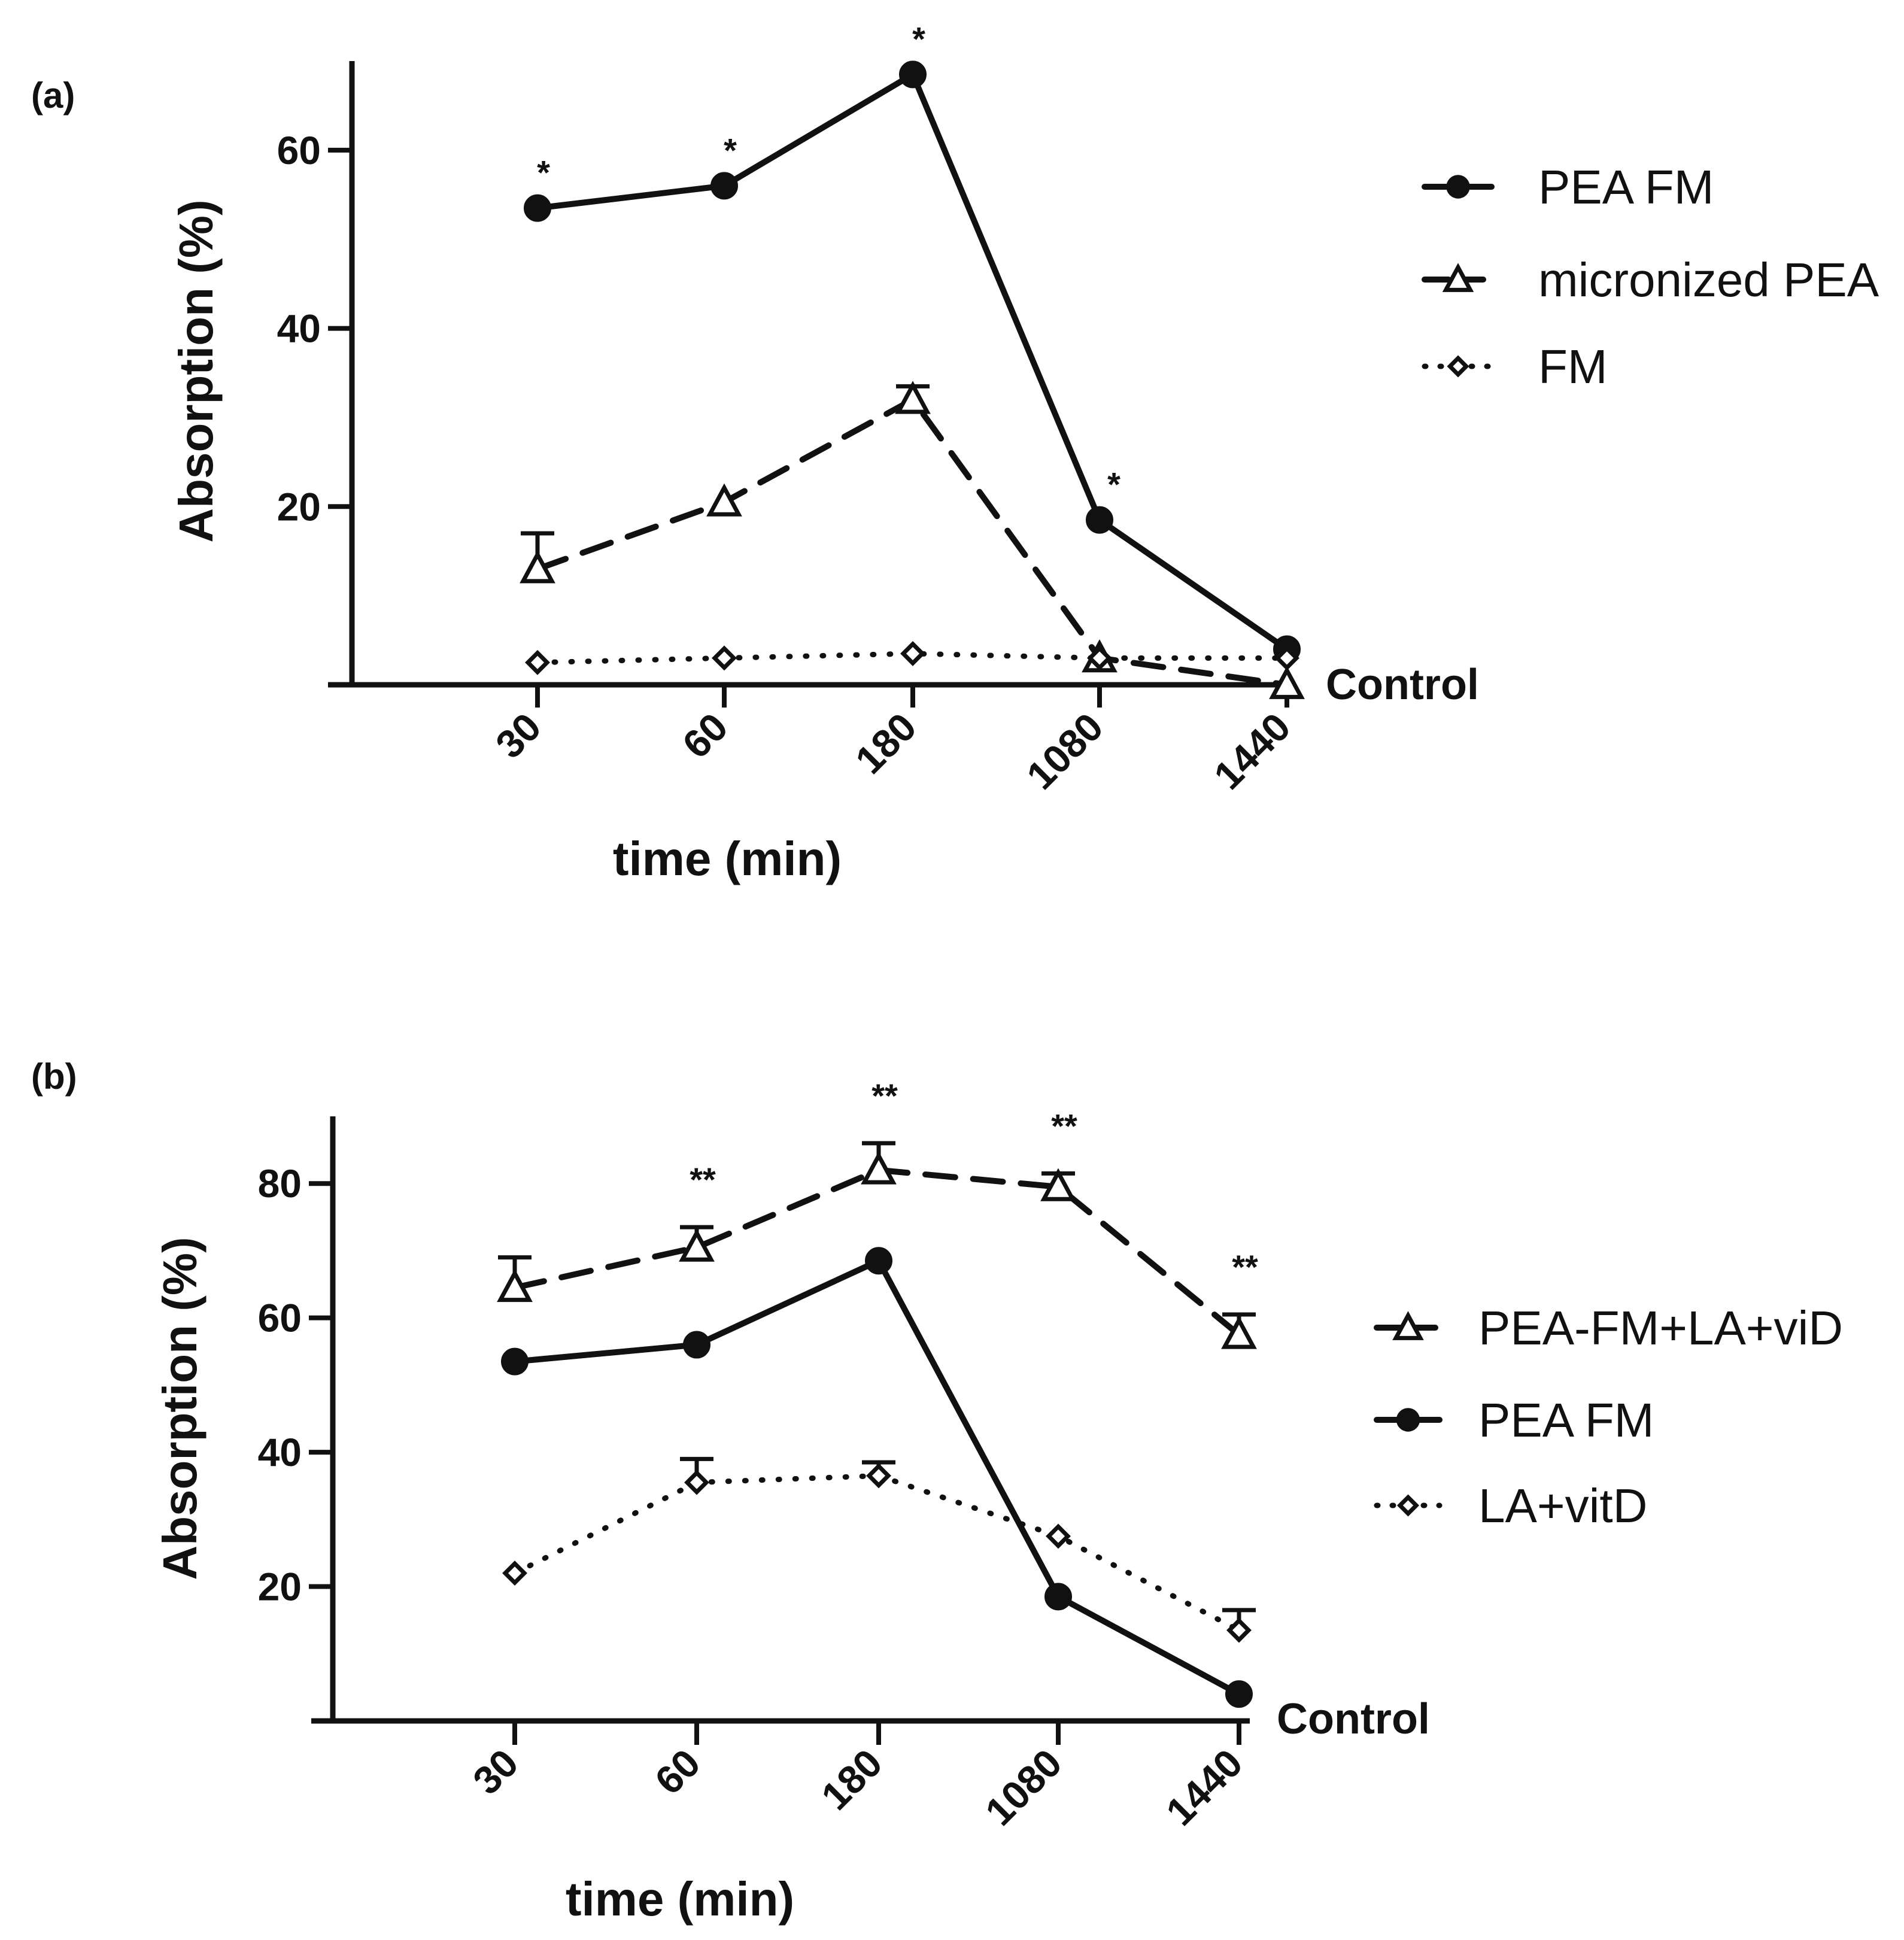 This screenshot has height=1940, width=1904. Describe the element at coordinates (53, 95) in the screenshot. I see `panel-label: (a)` at that location.